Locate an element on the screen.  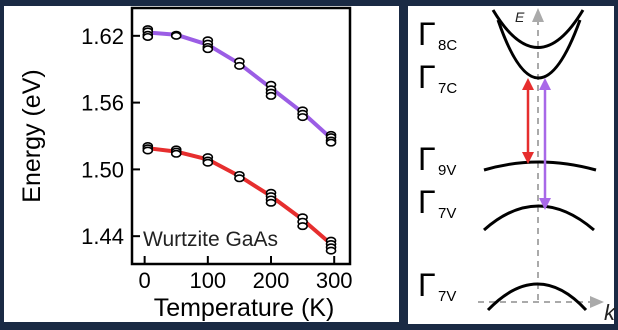
x-tick-label: 100 is located at coordinates (207, 280).